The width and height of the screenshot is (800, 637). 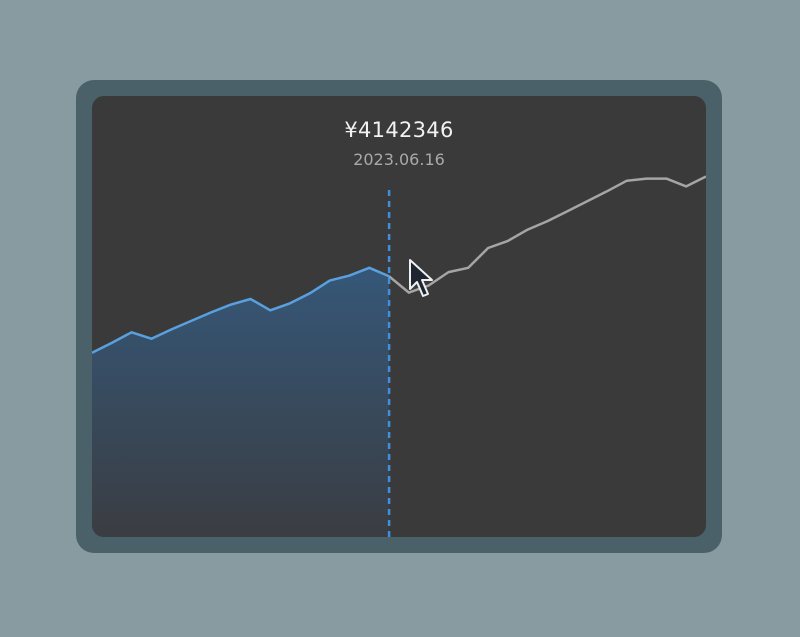 I want to click on arrow-pointer-icon, so click(x=421, y=278).